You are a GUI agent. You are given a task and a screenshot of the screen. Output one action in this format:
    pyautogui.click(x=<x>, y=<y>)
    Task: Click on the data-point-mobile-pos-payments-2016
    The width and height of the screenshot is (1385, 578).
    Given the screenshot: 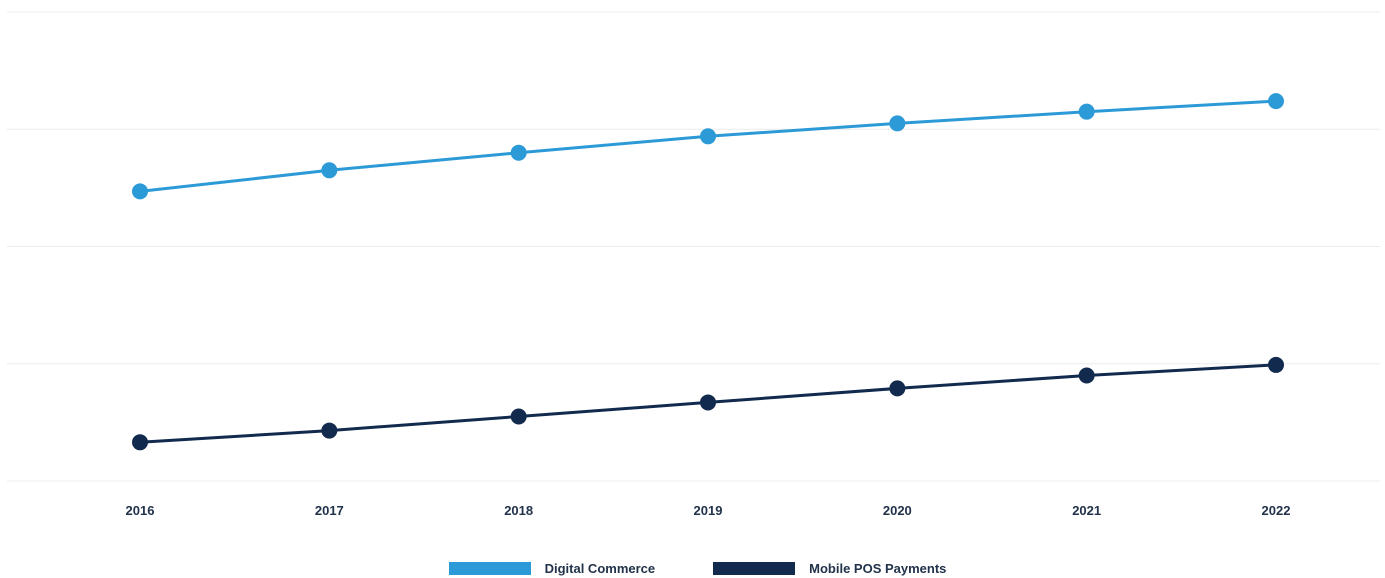 What is the action you would take?
    pyautogui.click(x=140, y=442)
    